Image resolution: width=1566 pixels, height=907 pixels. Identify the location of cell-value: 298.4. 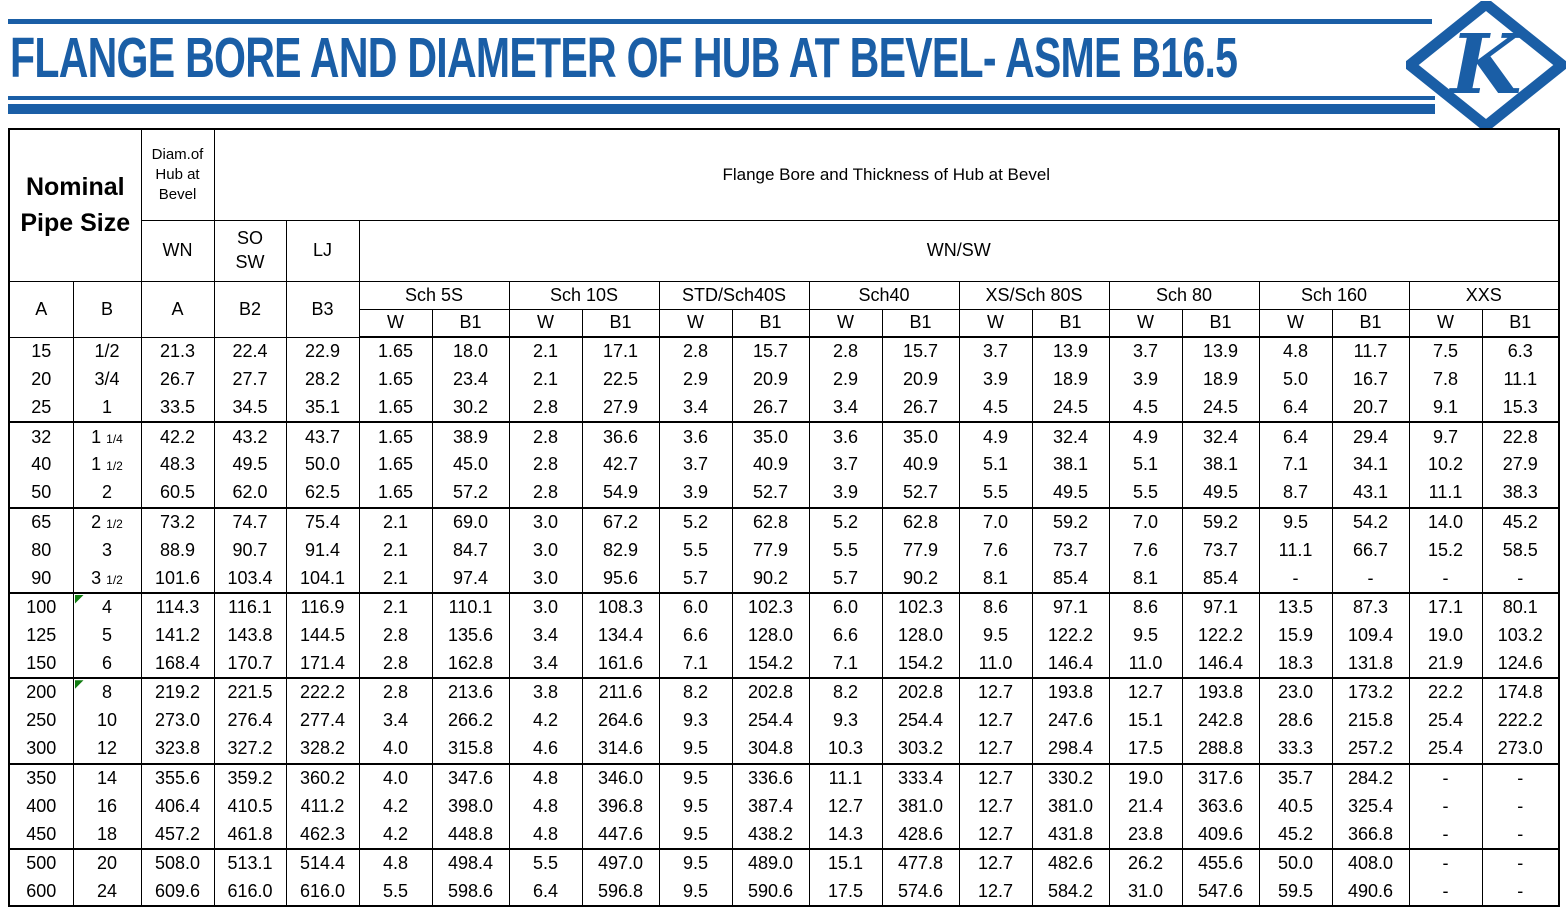
(1070, 749).